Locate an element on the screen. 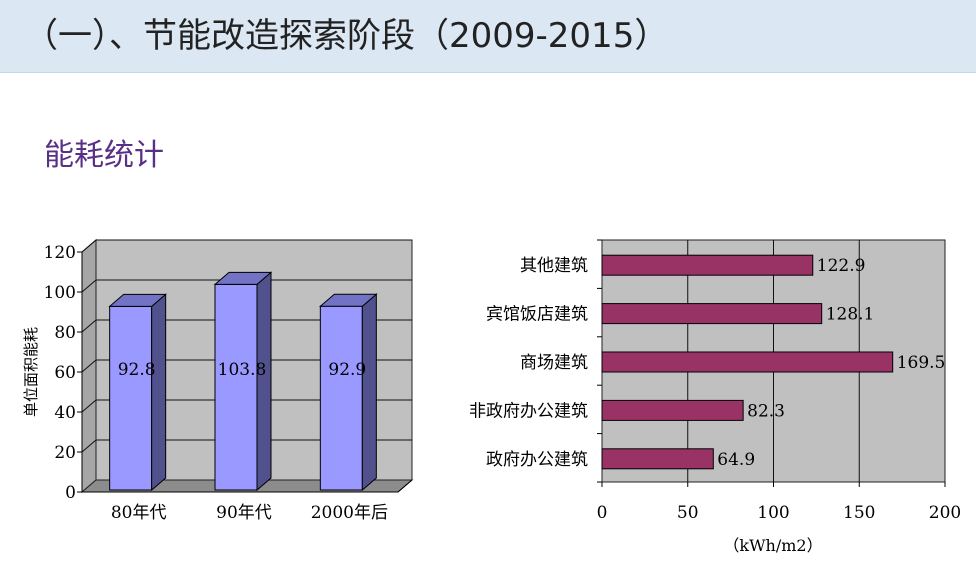  category-label: 商场建筑 is located at coordinates (554, 363).